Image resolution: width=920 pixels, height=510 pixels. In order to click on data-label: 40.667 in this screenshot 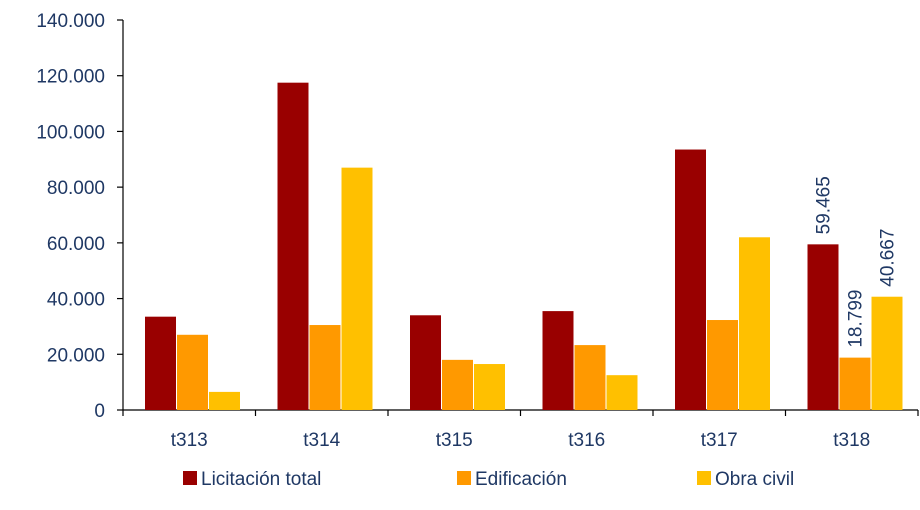, I will do `click(888, 258)`.